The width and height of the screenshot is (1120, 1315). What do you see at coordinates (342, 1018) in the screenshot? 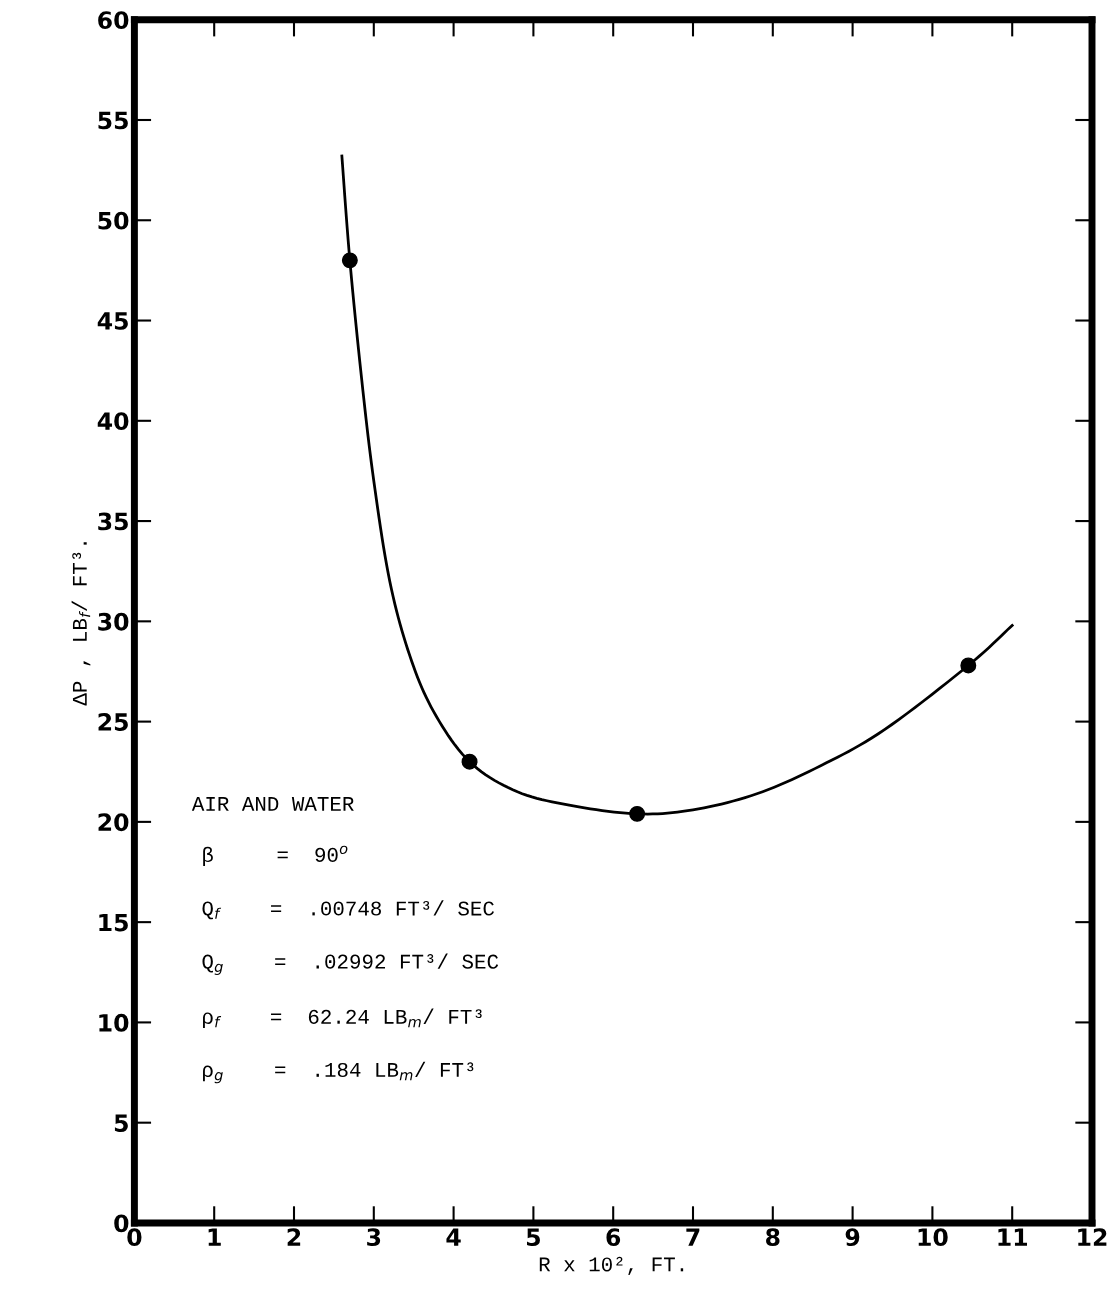
I see `text: ρ$_{f}$ = 62.24 LB$_{m}$/ FT³` at bounding box center [342, 1018].